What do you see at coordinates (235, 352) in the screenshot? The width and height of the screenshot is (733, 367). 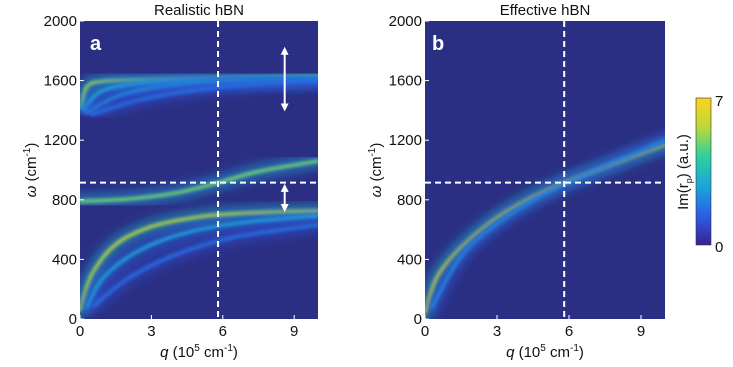 I see `panel-a-x-close: )` at bounding box center [235, 352].